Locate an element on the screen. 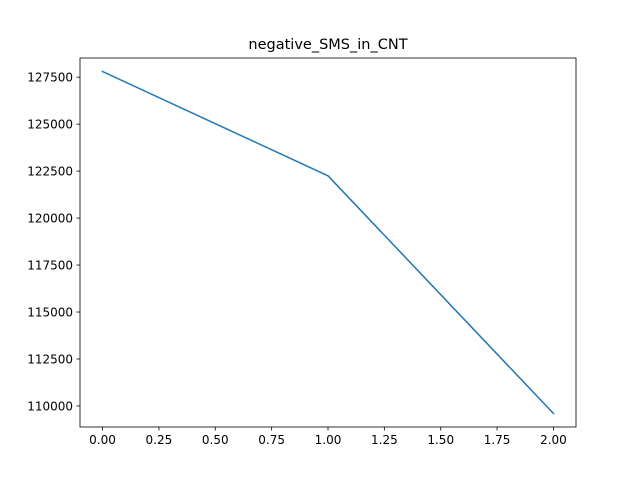  y-tick-label: 117500 is located at coordinates (50, 265).